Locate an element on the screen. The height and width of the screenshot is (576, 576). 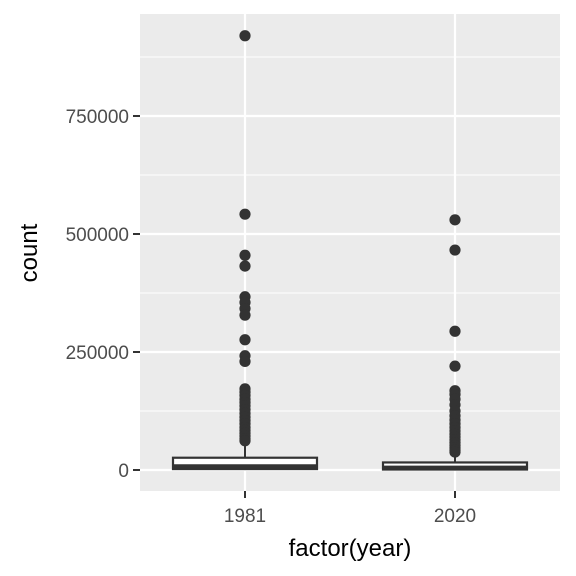
boxes is located at coordinates (350, 456).